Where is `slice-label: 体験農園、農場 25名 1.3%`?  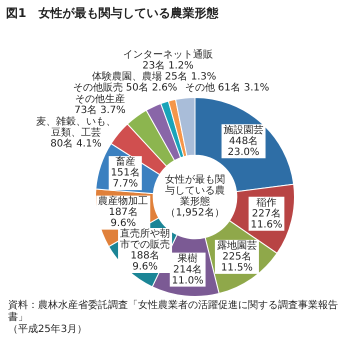 slice-label: 体験農園、農場 25名 1.3% is located at coordinates (154, 76).